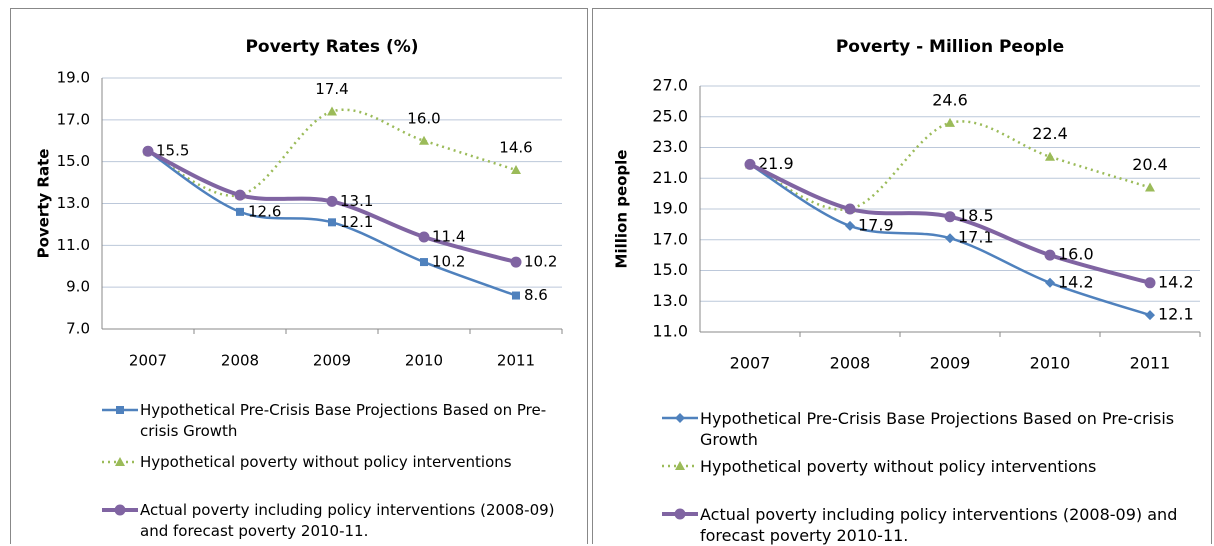 Image resolution: width=1214 pixels, height=546 pixels. What do you see at coordinates (264, 211) in the screenshot?
I see `data-label: 12.6` at bounding box center [264, 211].